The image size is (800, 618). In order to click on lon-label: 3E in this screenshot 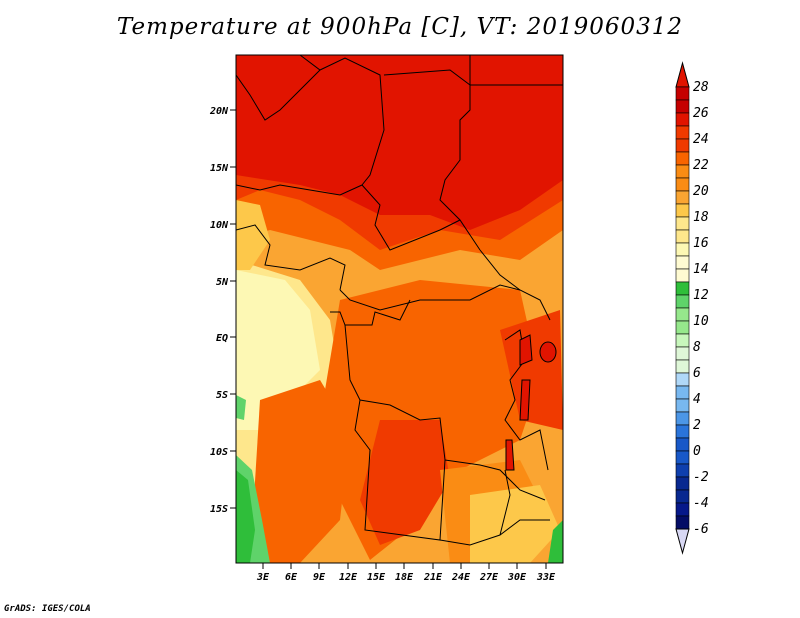, I will do `click(263, 577)`.